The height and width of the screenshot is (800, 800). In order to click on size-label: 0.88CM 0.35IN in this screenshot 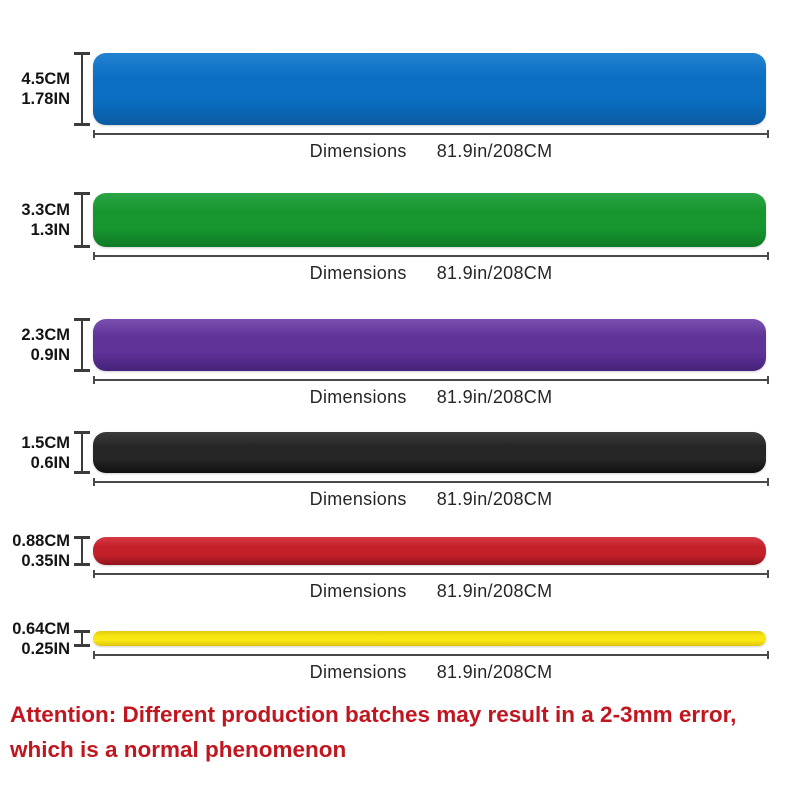, I will do `click(35, 551)`.